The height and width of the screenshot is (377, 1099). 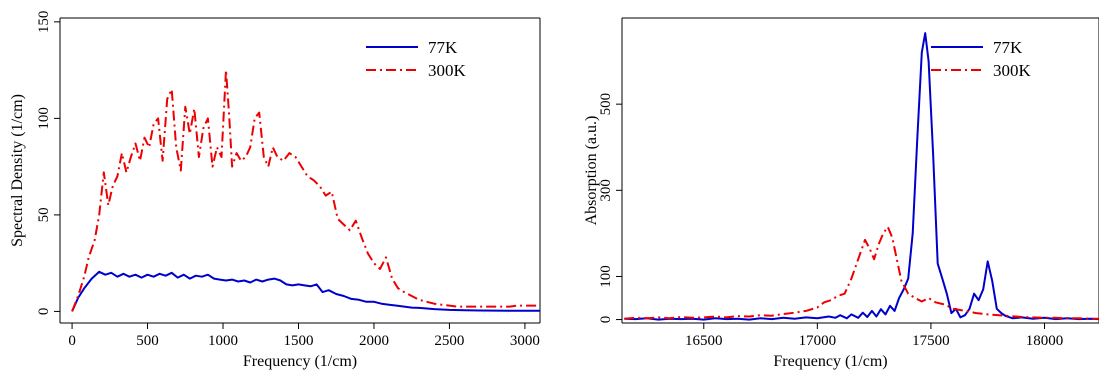 I want to click on x-tick-label: 17500, so click(x=931, y=341).